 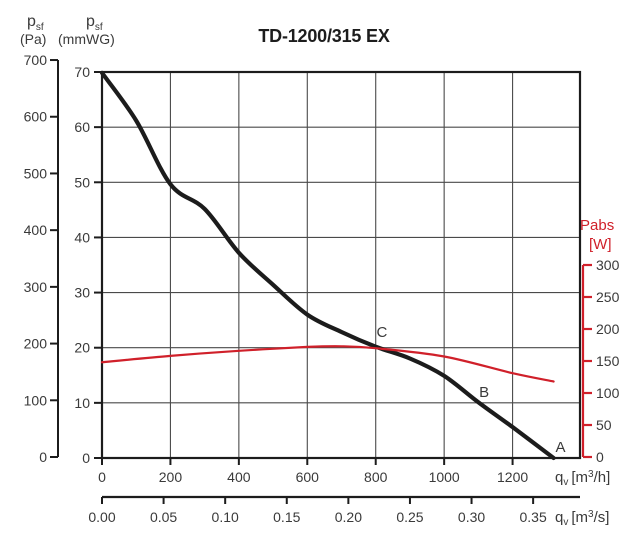 I want to click on mmwg-tick-label: 0, so click(x=86, y=458).